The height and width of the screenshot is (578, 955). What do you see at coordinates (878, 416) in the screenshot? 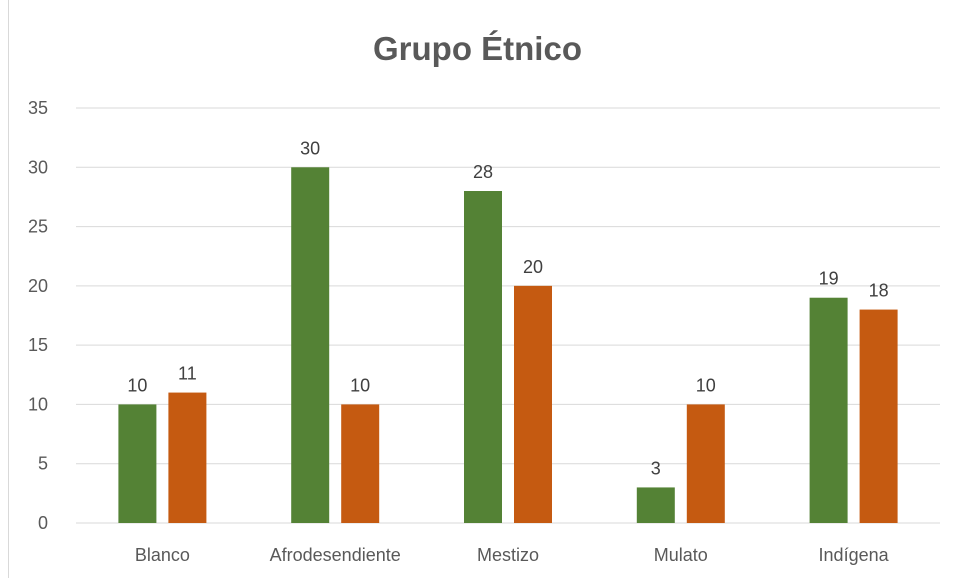
I see `bar-series2-indígena` at bounding box center [878, 416].